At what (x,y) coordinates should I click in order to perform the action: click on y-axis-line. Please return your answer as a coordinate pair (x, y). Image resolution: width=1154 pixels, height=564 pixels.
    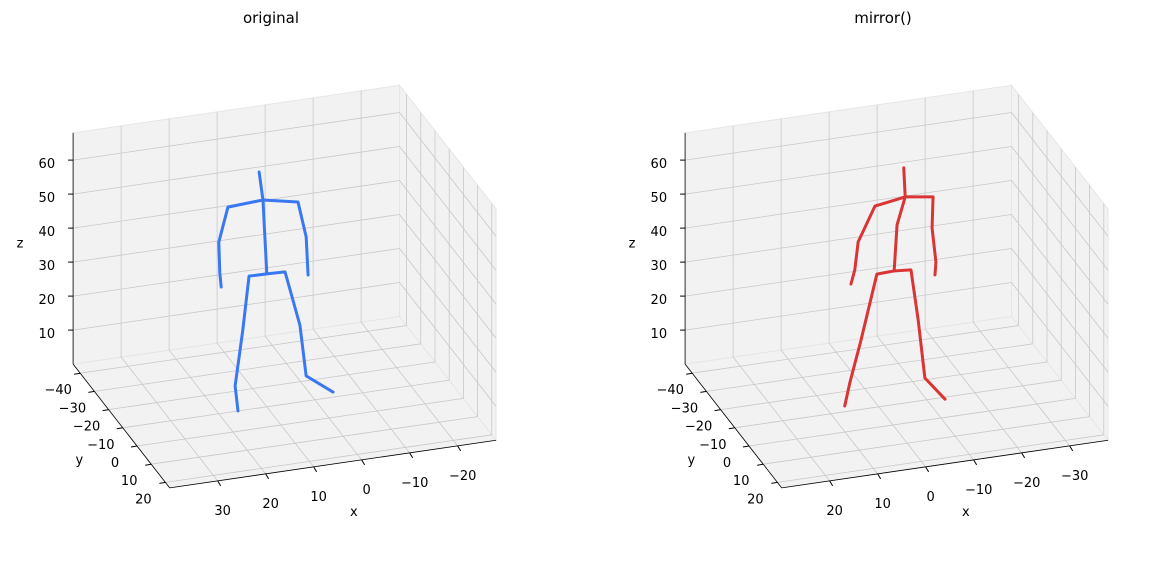
    Looking at the image, I should click on (733, 426).